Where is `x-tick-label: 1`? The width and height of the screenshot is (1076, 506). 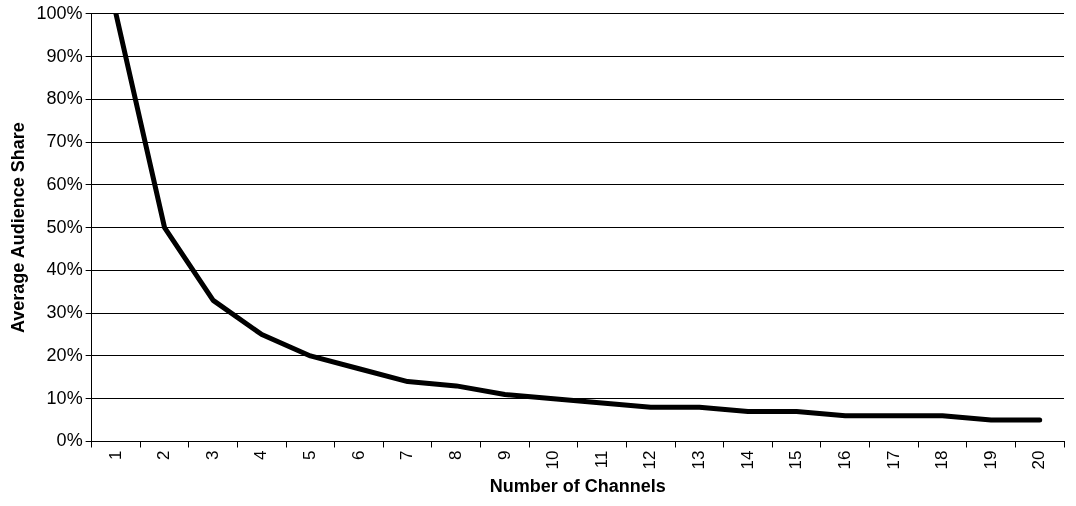 x-tick-label: 1 is located at coordinates (115, 455).